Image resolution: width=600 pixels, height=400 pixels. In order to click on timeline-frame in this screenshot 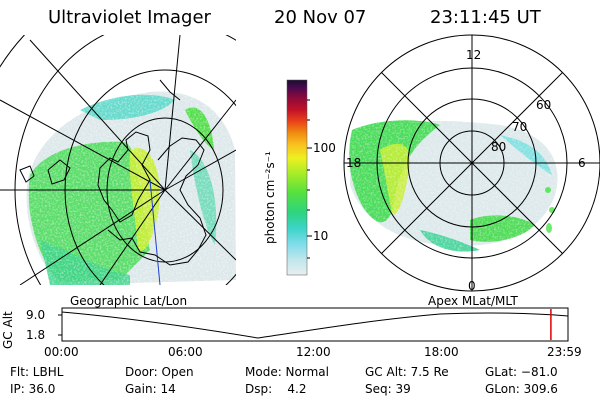, I will do `click(315, 324)`.